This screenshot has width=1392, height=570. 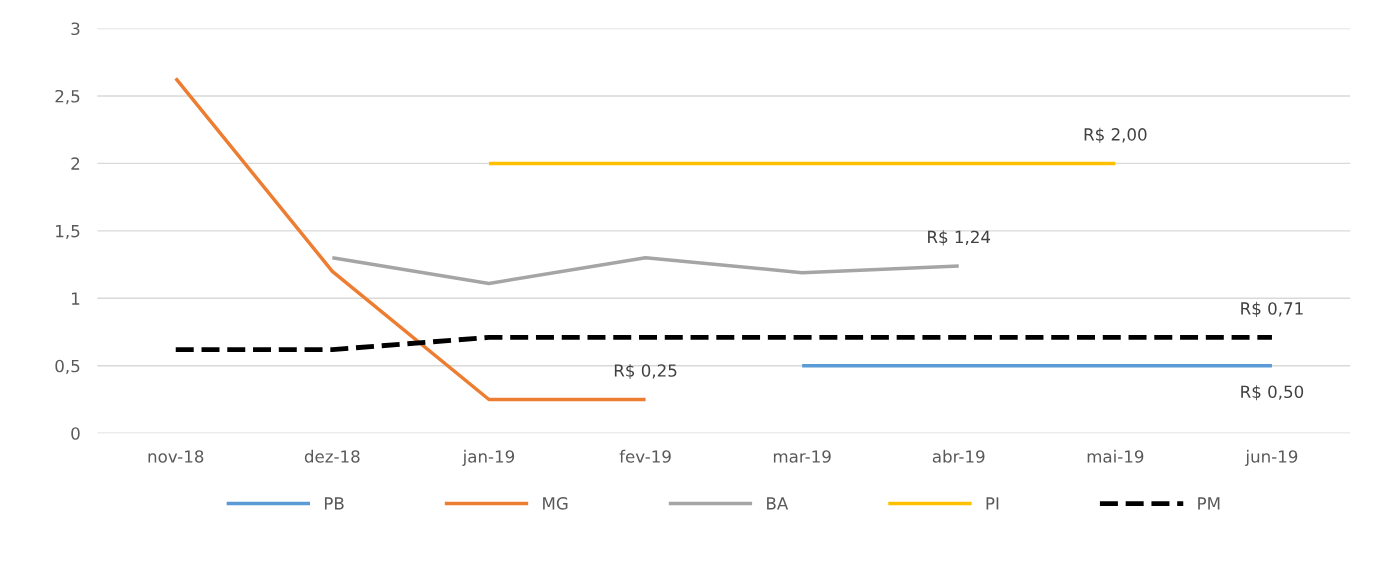 What do you see at coordinates (958, 456) in the screenshot?
I see `x-tick-label: abr-19` at bounding box center [958, 456].